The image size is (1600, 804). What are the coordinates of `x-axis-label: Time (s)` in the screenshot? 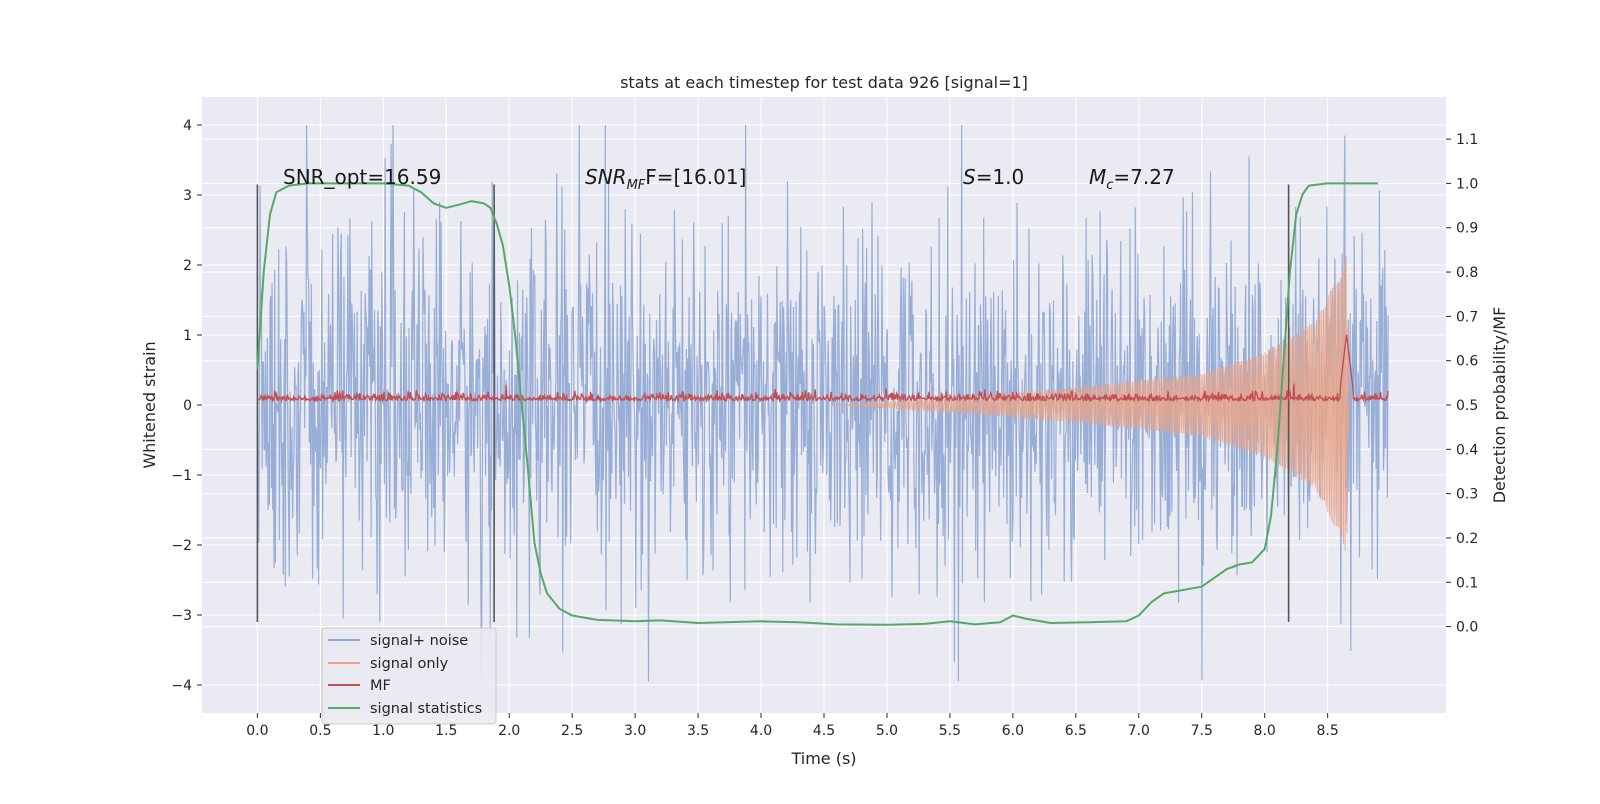 It's located at (823, 758).